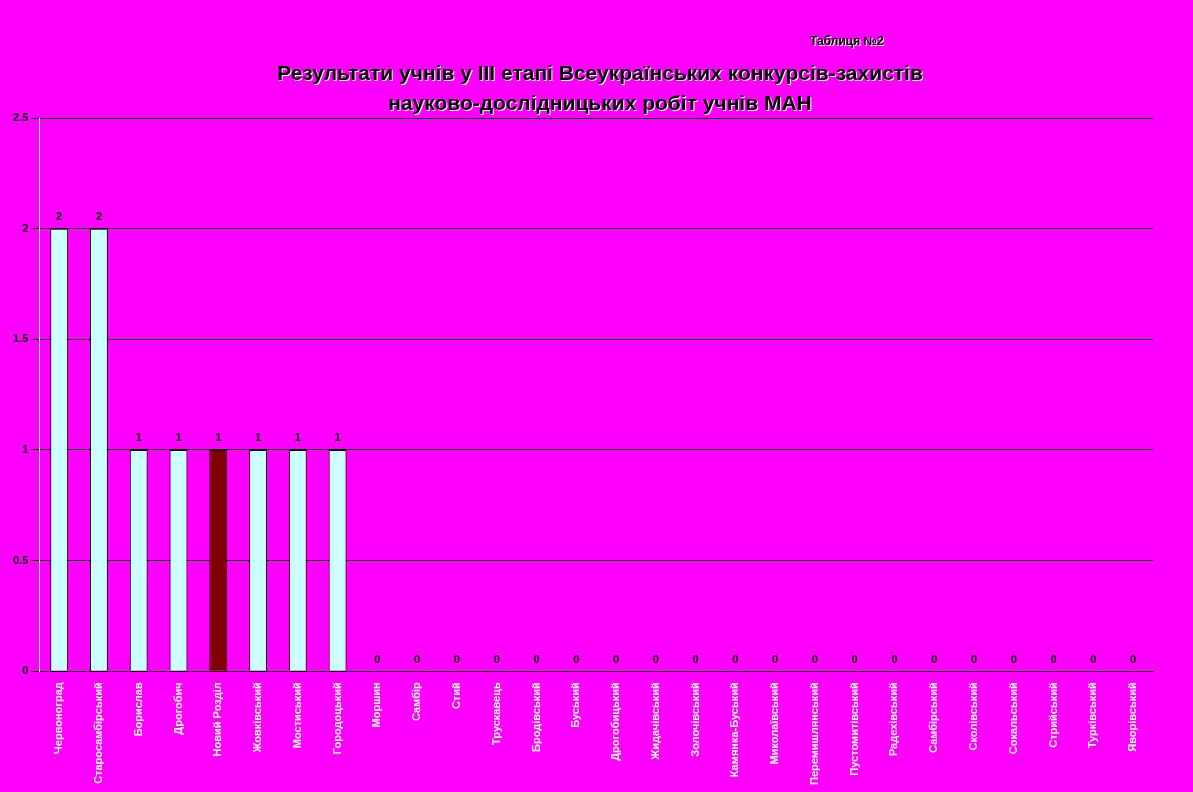 This screenshot has width=1193, height=792. I want to click on x-tick-label: Самбірський, so click(933, 717).